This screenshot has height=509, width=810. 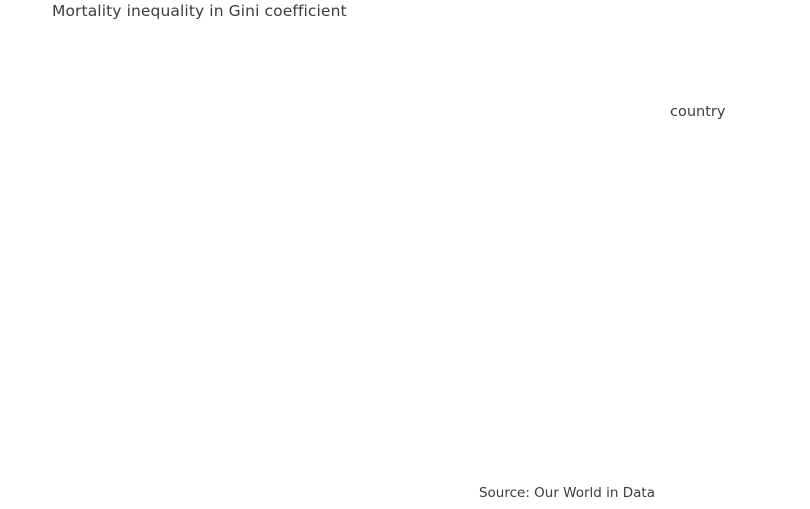 I want to click on chart-title: Mortality inequality in Gini coefficient, so click(x=199, y=11).